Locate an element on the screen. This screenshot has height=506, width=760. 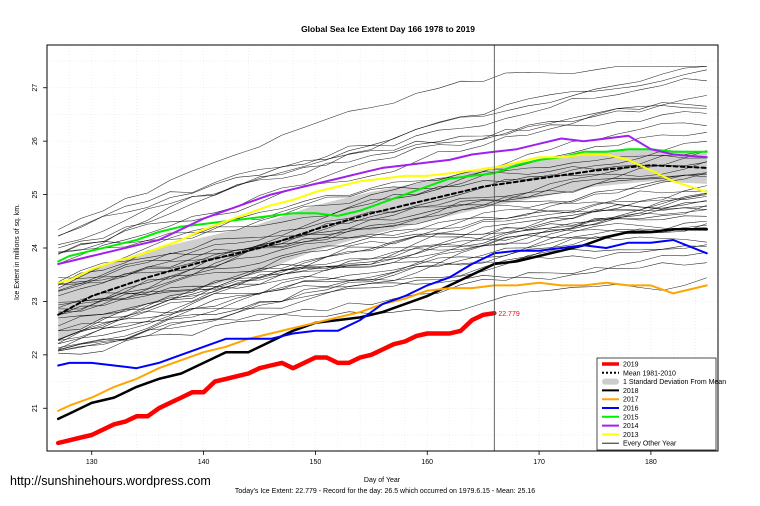
y-tick-label: 23 is located at coordinates (35, 301).